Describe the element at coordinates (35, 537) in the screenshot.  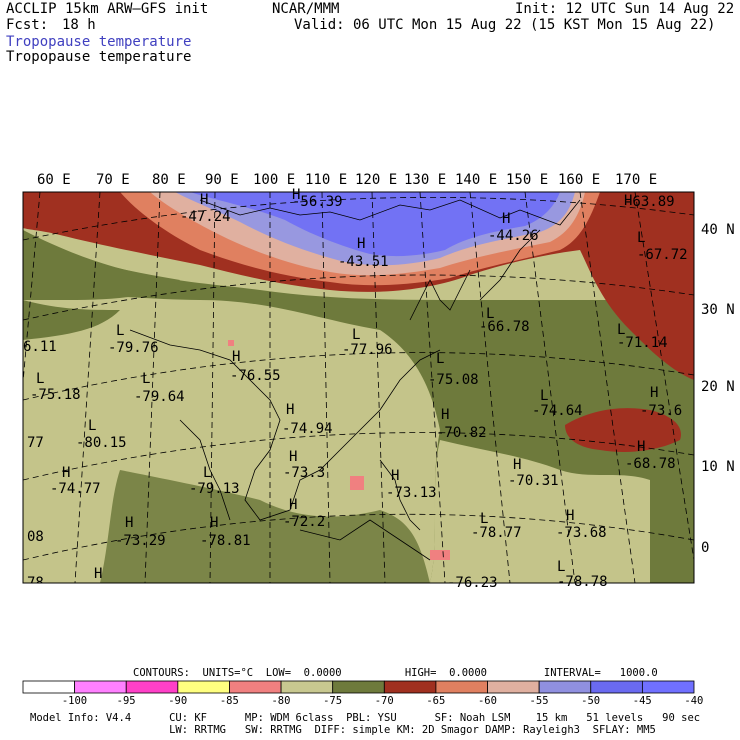
I see `edge-value-3: 08` at that location.